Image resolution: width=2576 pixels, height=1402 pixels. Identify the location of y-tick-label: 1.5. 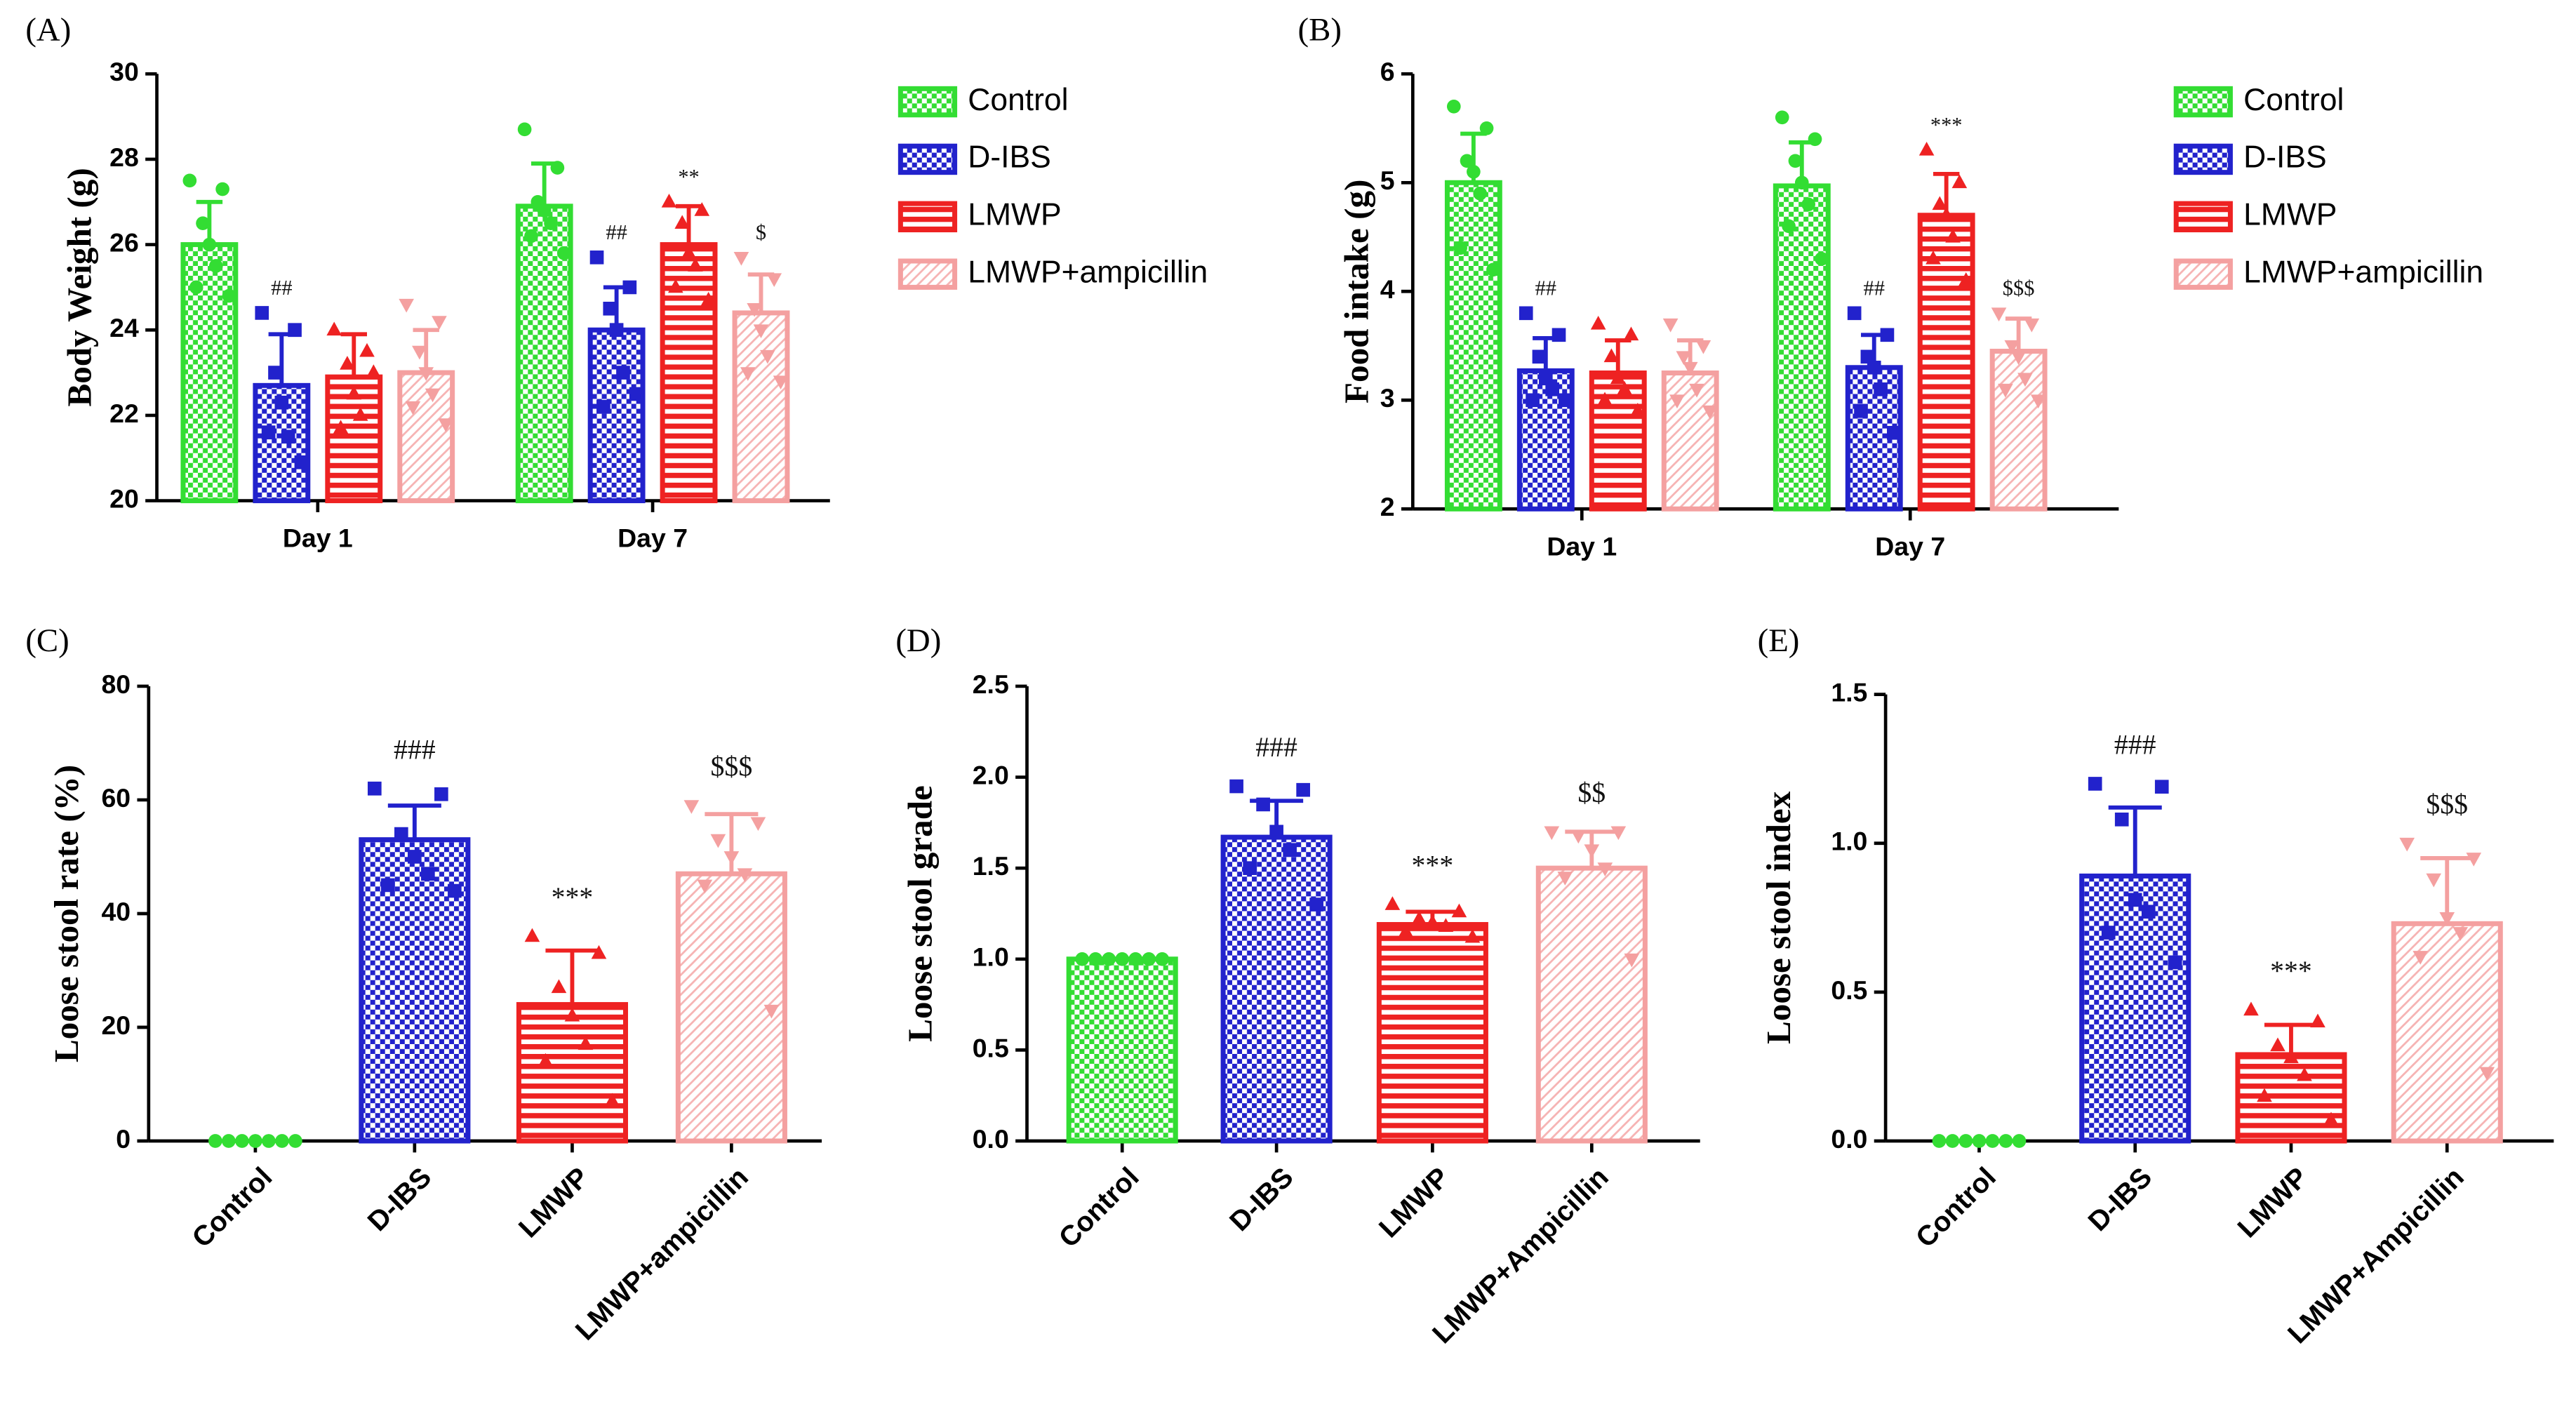
(1849, 692).